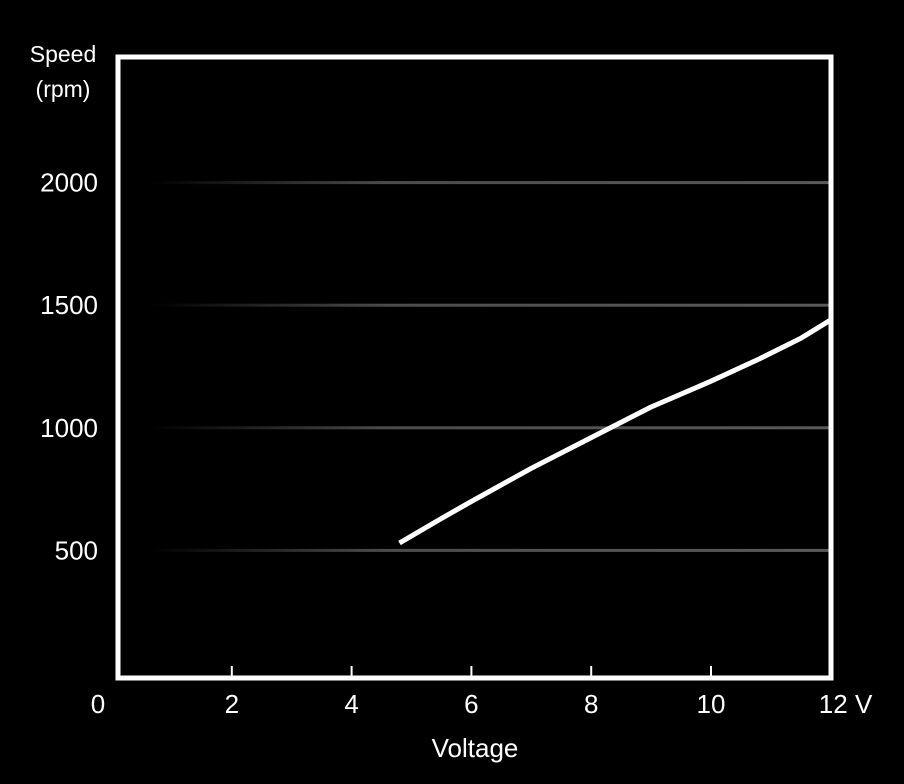  What do you see at coordinates (475, 748) in the screenshot?
I see `x-axis-label: Voltage` at bounding box center [475, 748].